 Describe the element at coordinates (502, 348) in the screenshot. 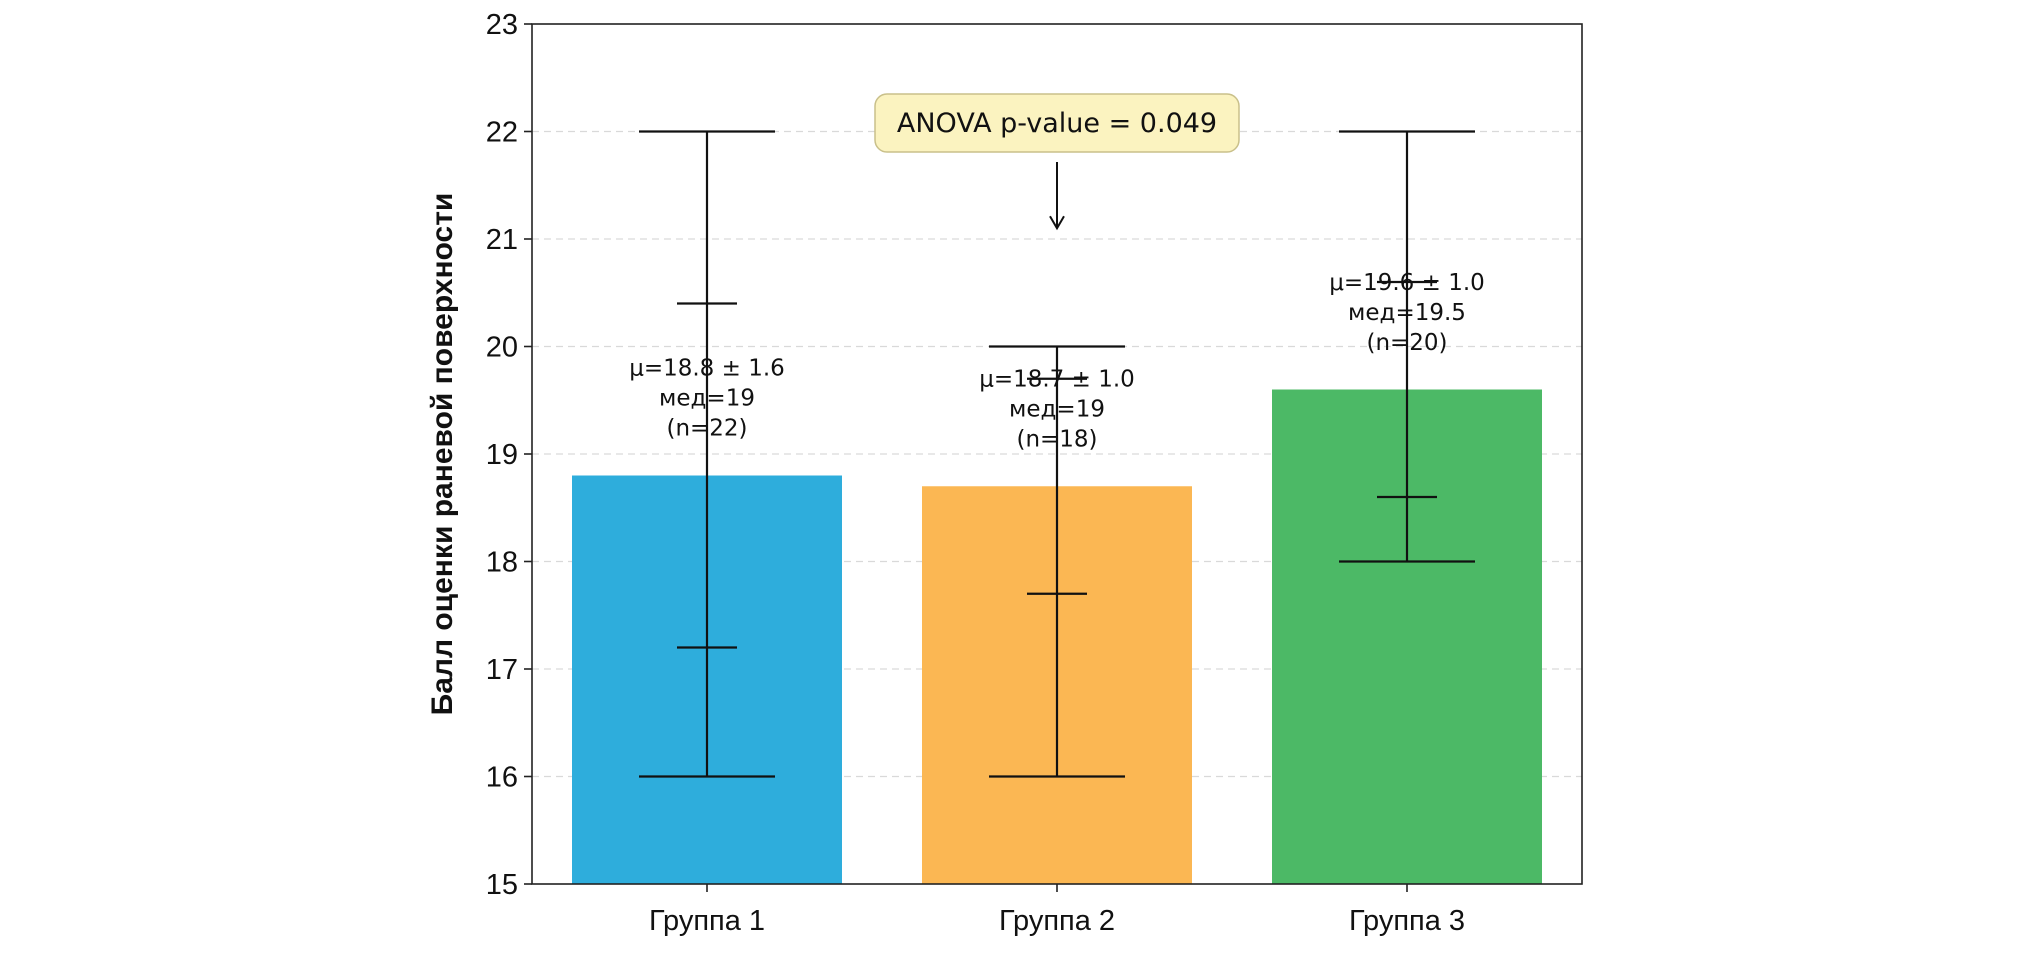

I see `y-tick-label: 20` at that location.